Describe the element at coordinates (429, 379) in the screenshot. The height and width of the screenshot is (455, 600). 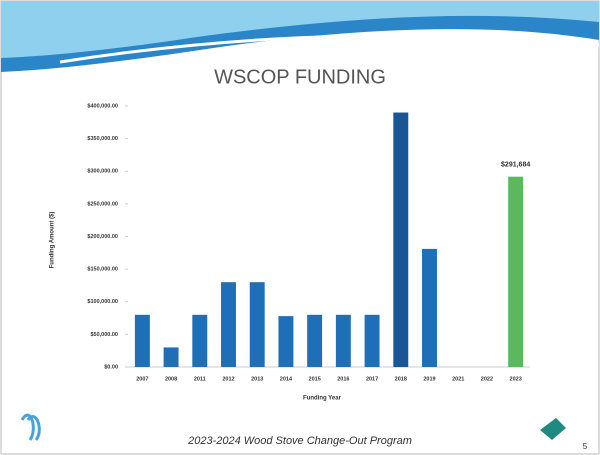
I see `x-tick-label: 2019` at that location.